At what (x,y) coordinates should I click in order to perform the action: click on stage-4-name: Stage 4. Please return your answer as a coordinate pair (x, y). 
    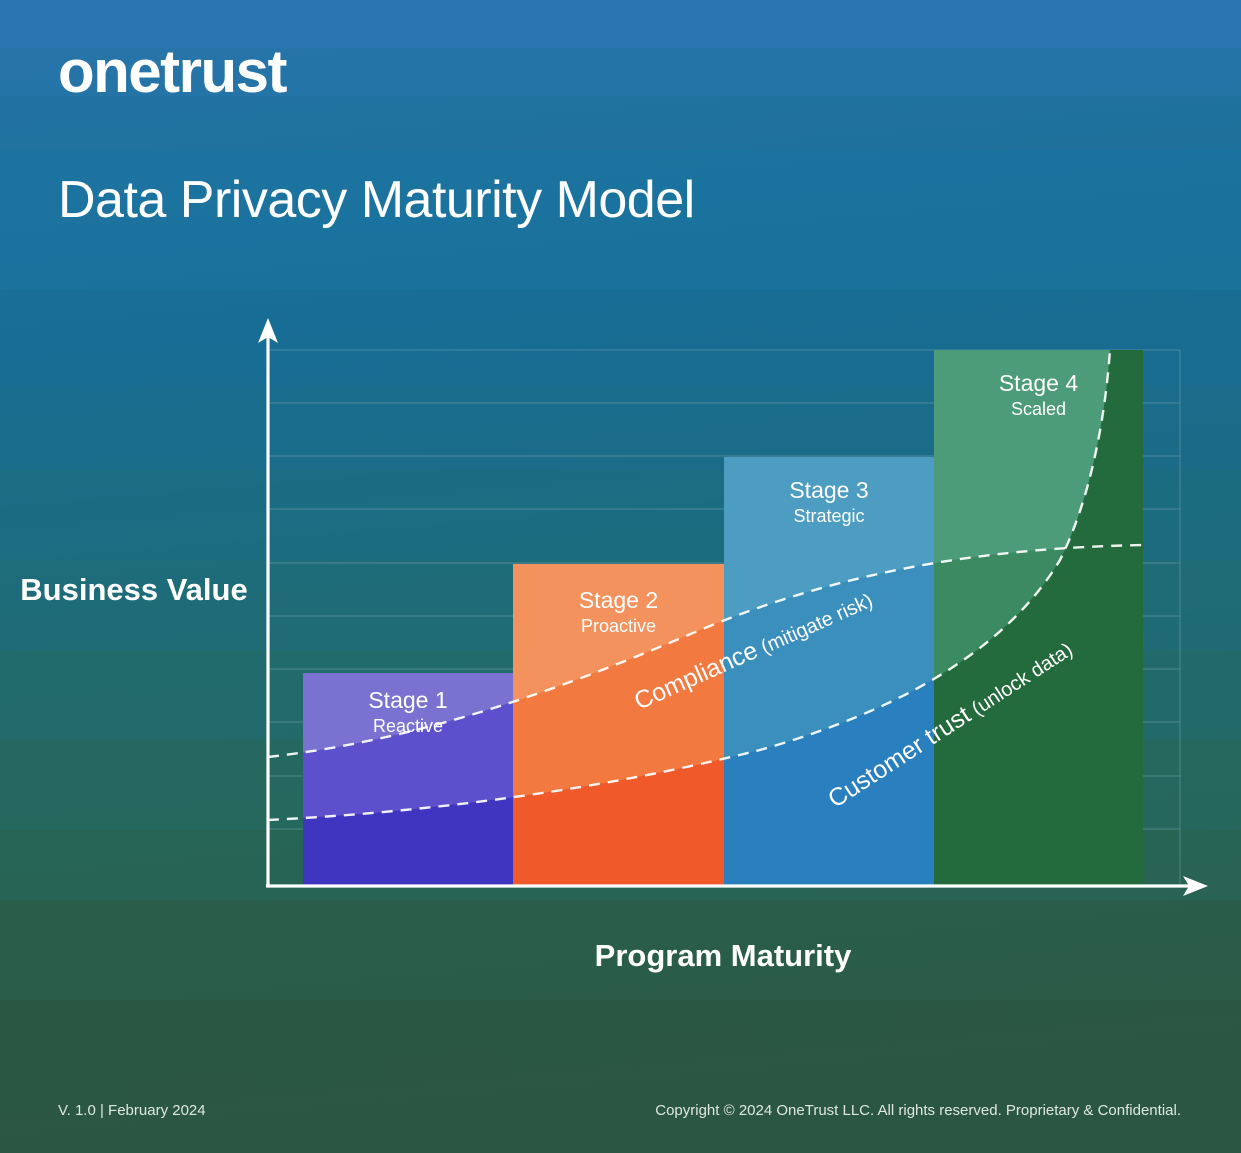
    Looking at the image, I should click on (1038, 383).